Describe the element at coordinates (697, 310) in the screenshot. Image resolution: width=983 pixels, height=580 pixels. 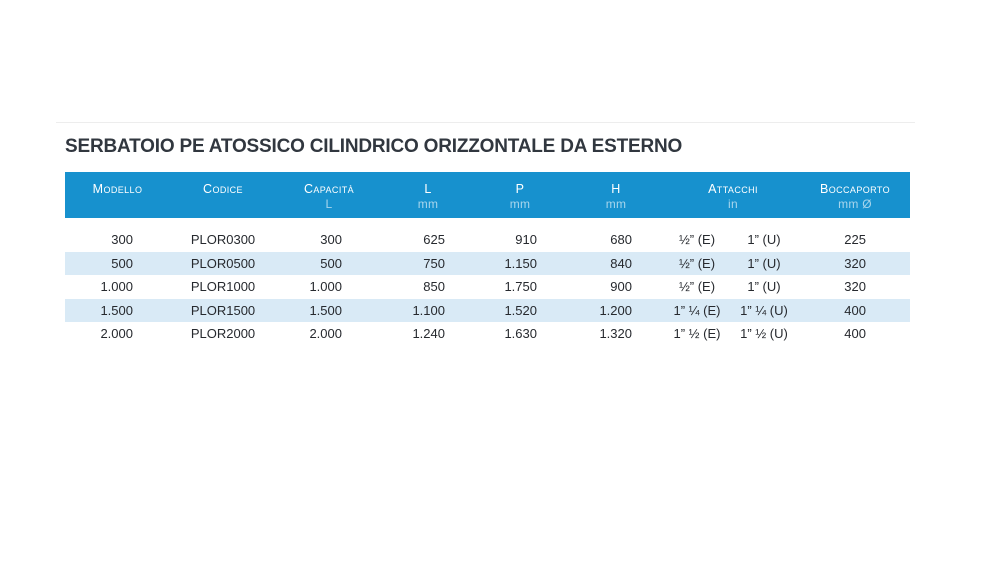
I see `cell-attacchi-e: 1” ¼ (E)` at that location.